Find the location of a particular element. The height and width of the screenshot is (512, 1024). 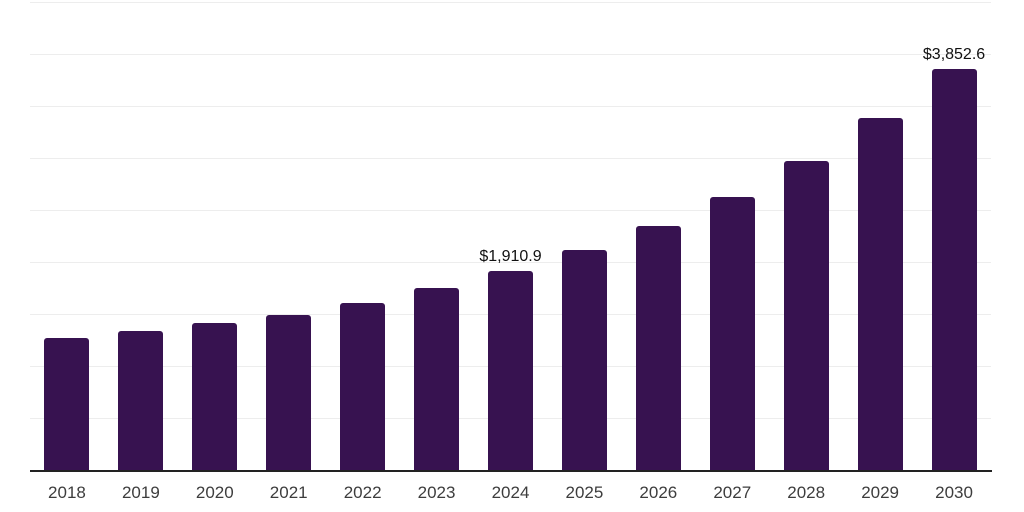

bar-2029 is located at coordinates (880, 293).